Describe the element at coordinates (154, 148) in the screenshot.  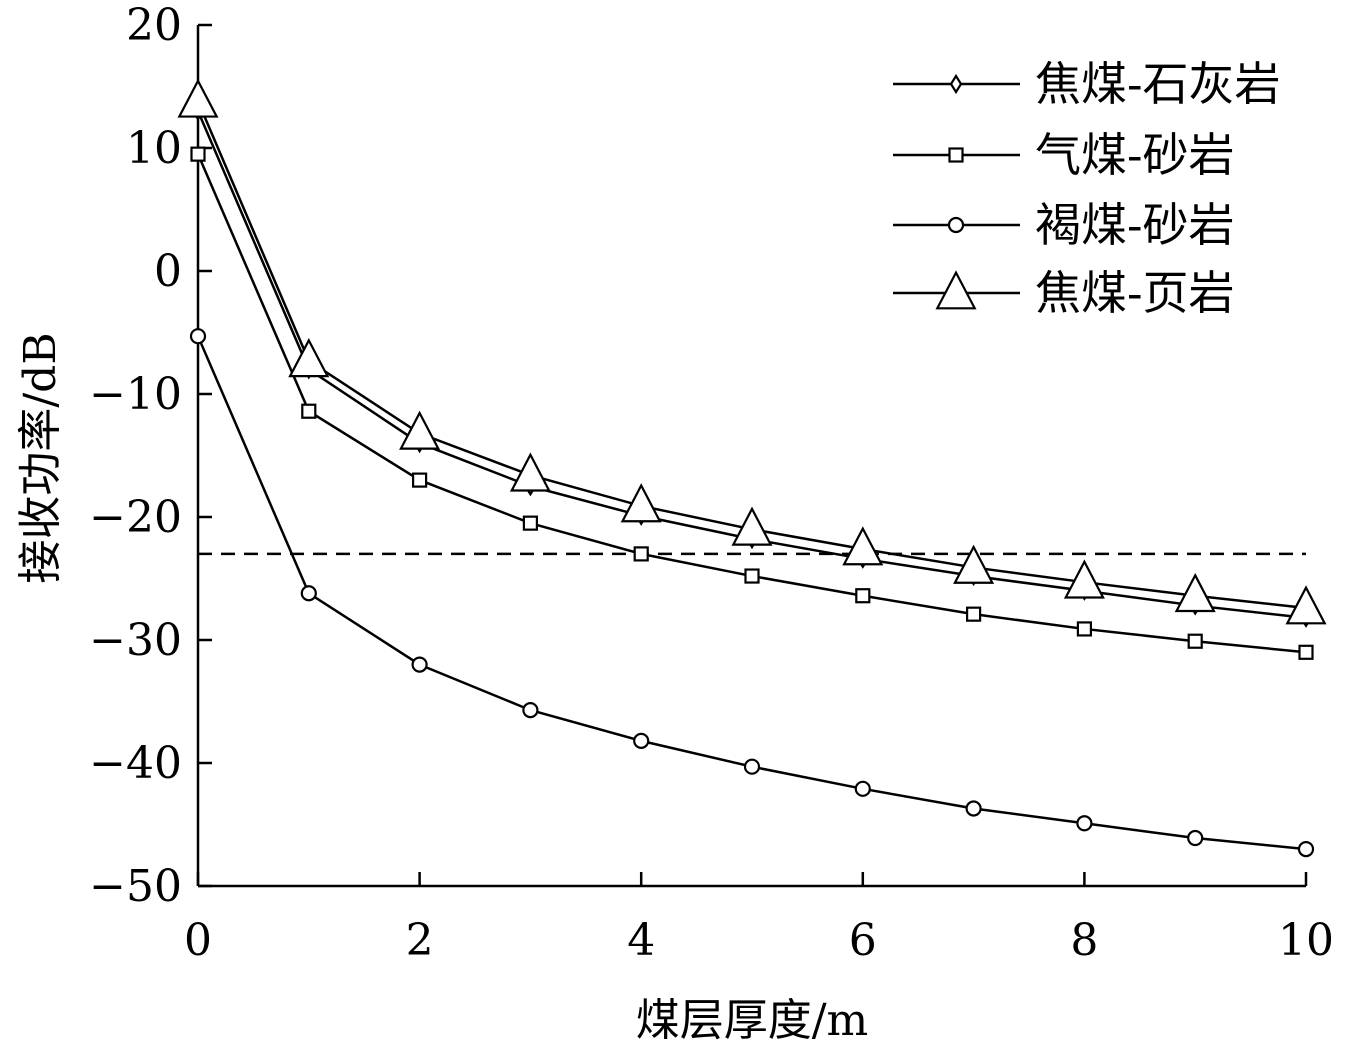
I see `y-tick-label: 10` at that location.